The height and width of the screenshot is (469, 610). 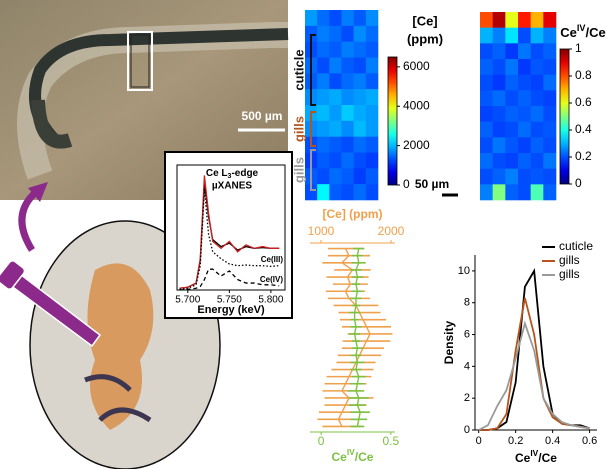 I want to click on x-axis-label-part: /Ce, so click(x=364, y=457).